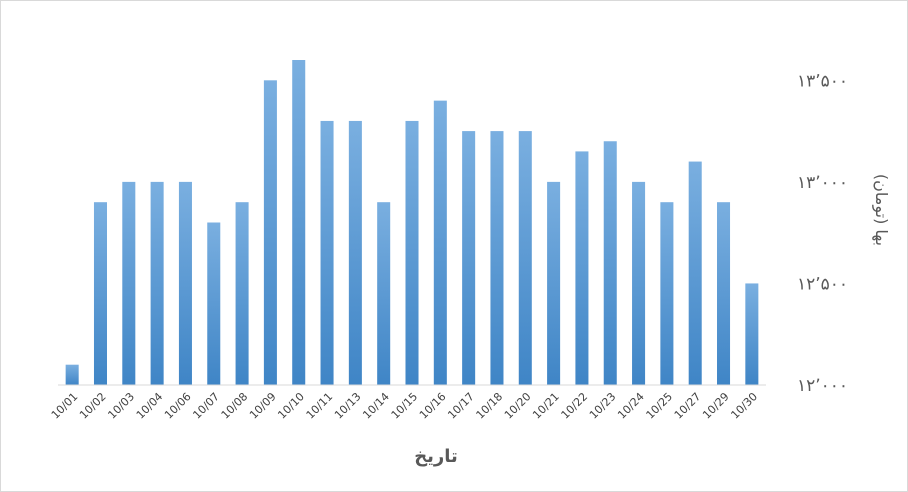 This screenshot has width=908, height=492. I want to click on x-tick-label: 10/09, so click(263, 406).